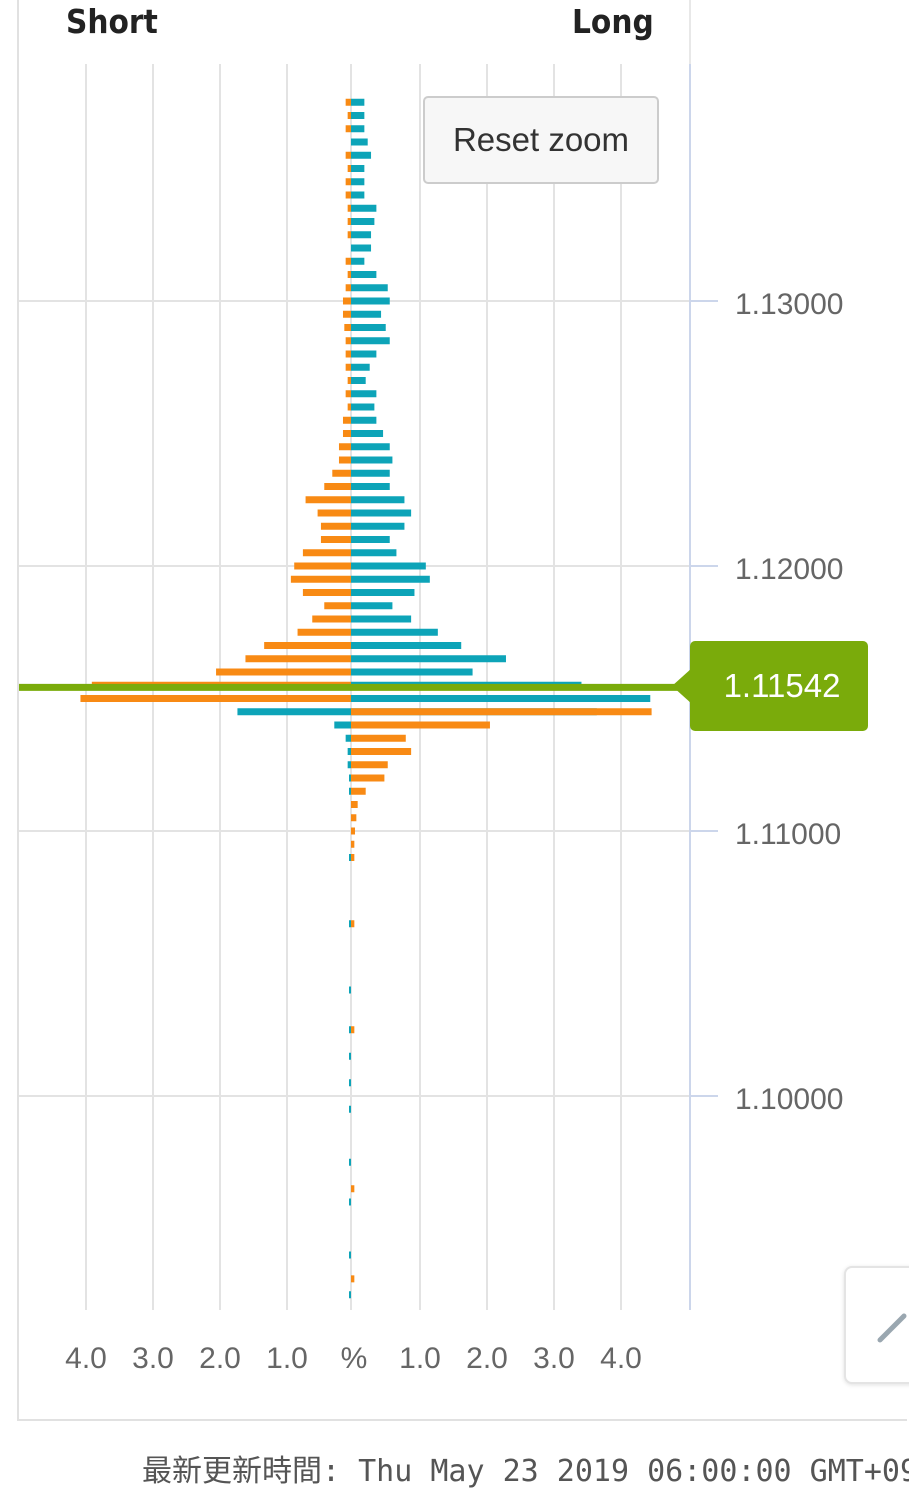 This screenshot has height=1490, width=909. I want to click on reset-zoom-button: Reset zoom, so click(541, 140).